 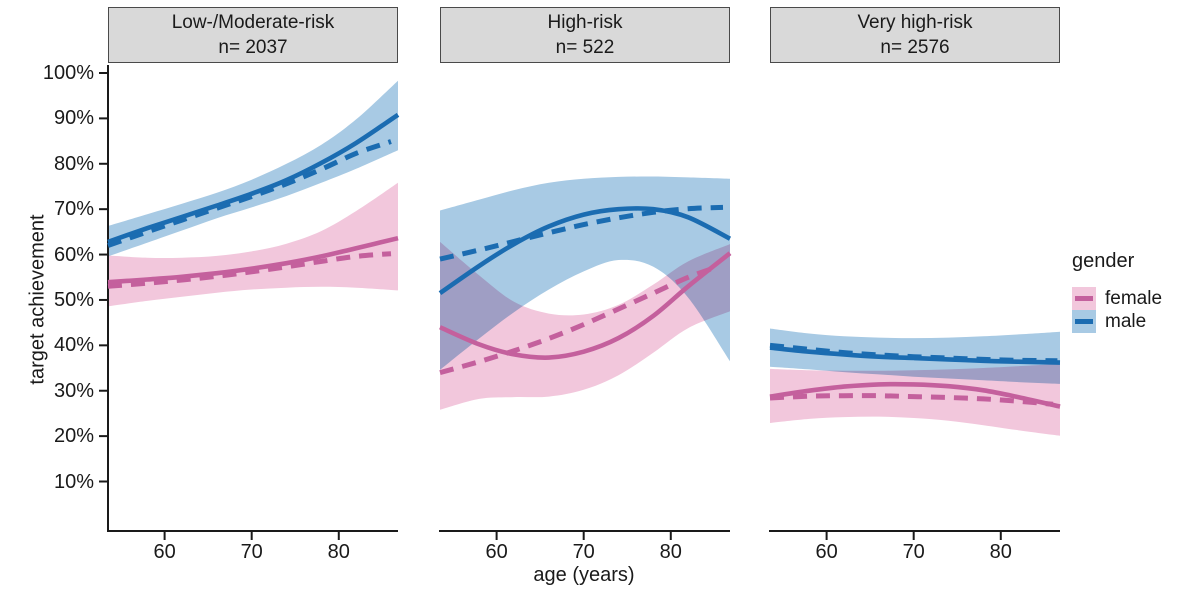 What do you see at coordinates (73, 390) in the screenshot?
I see `y-tick-label: 30%` at bounding box center [73, 390].